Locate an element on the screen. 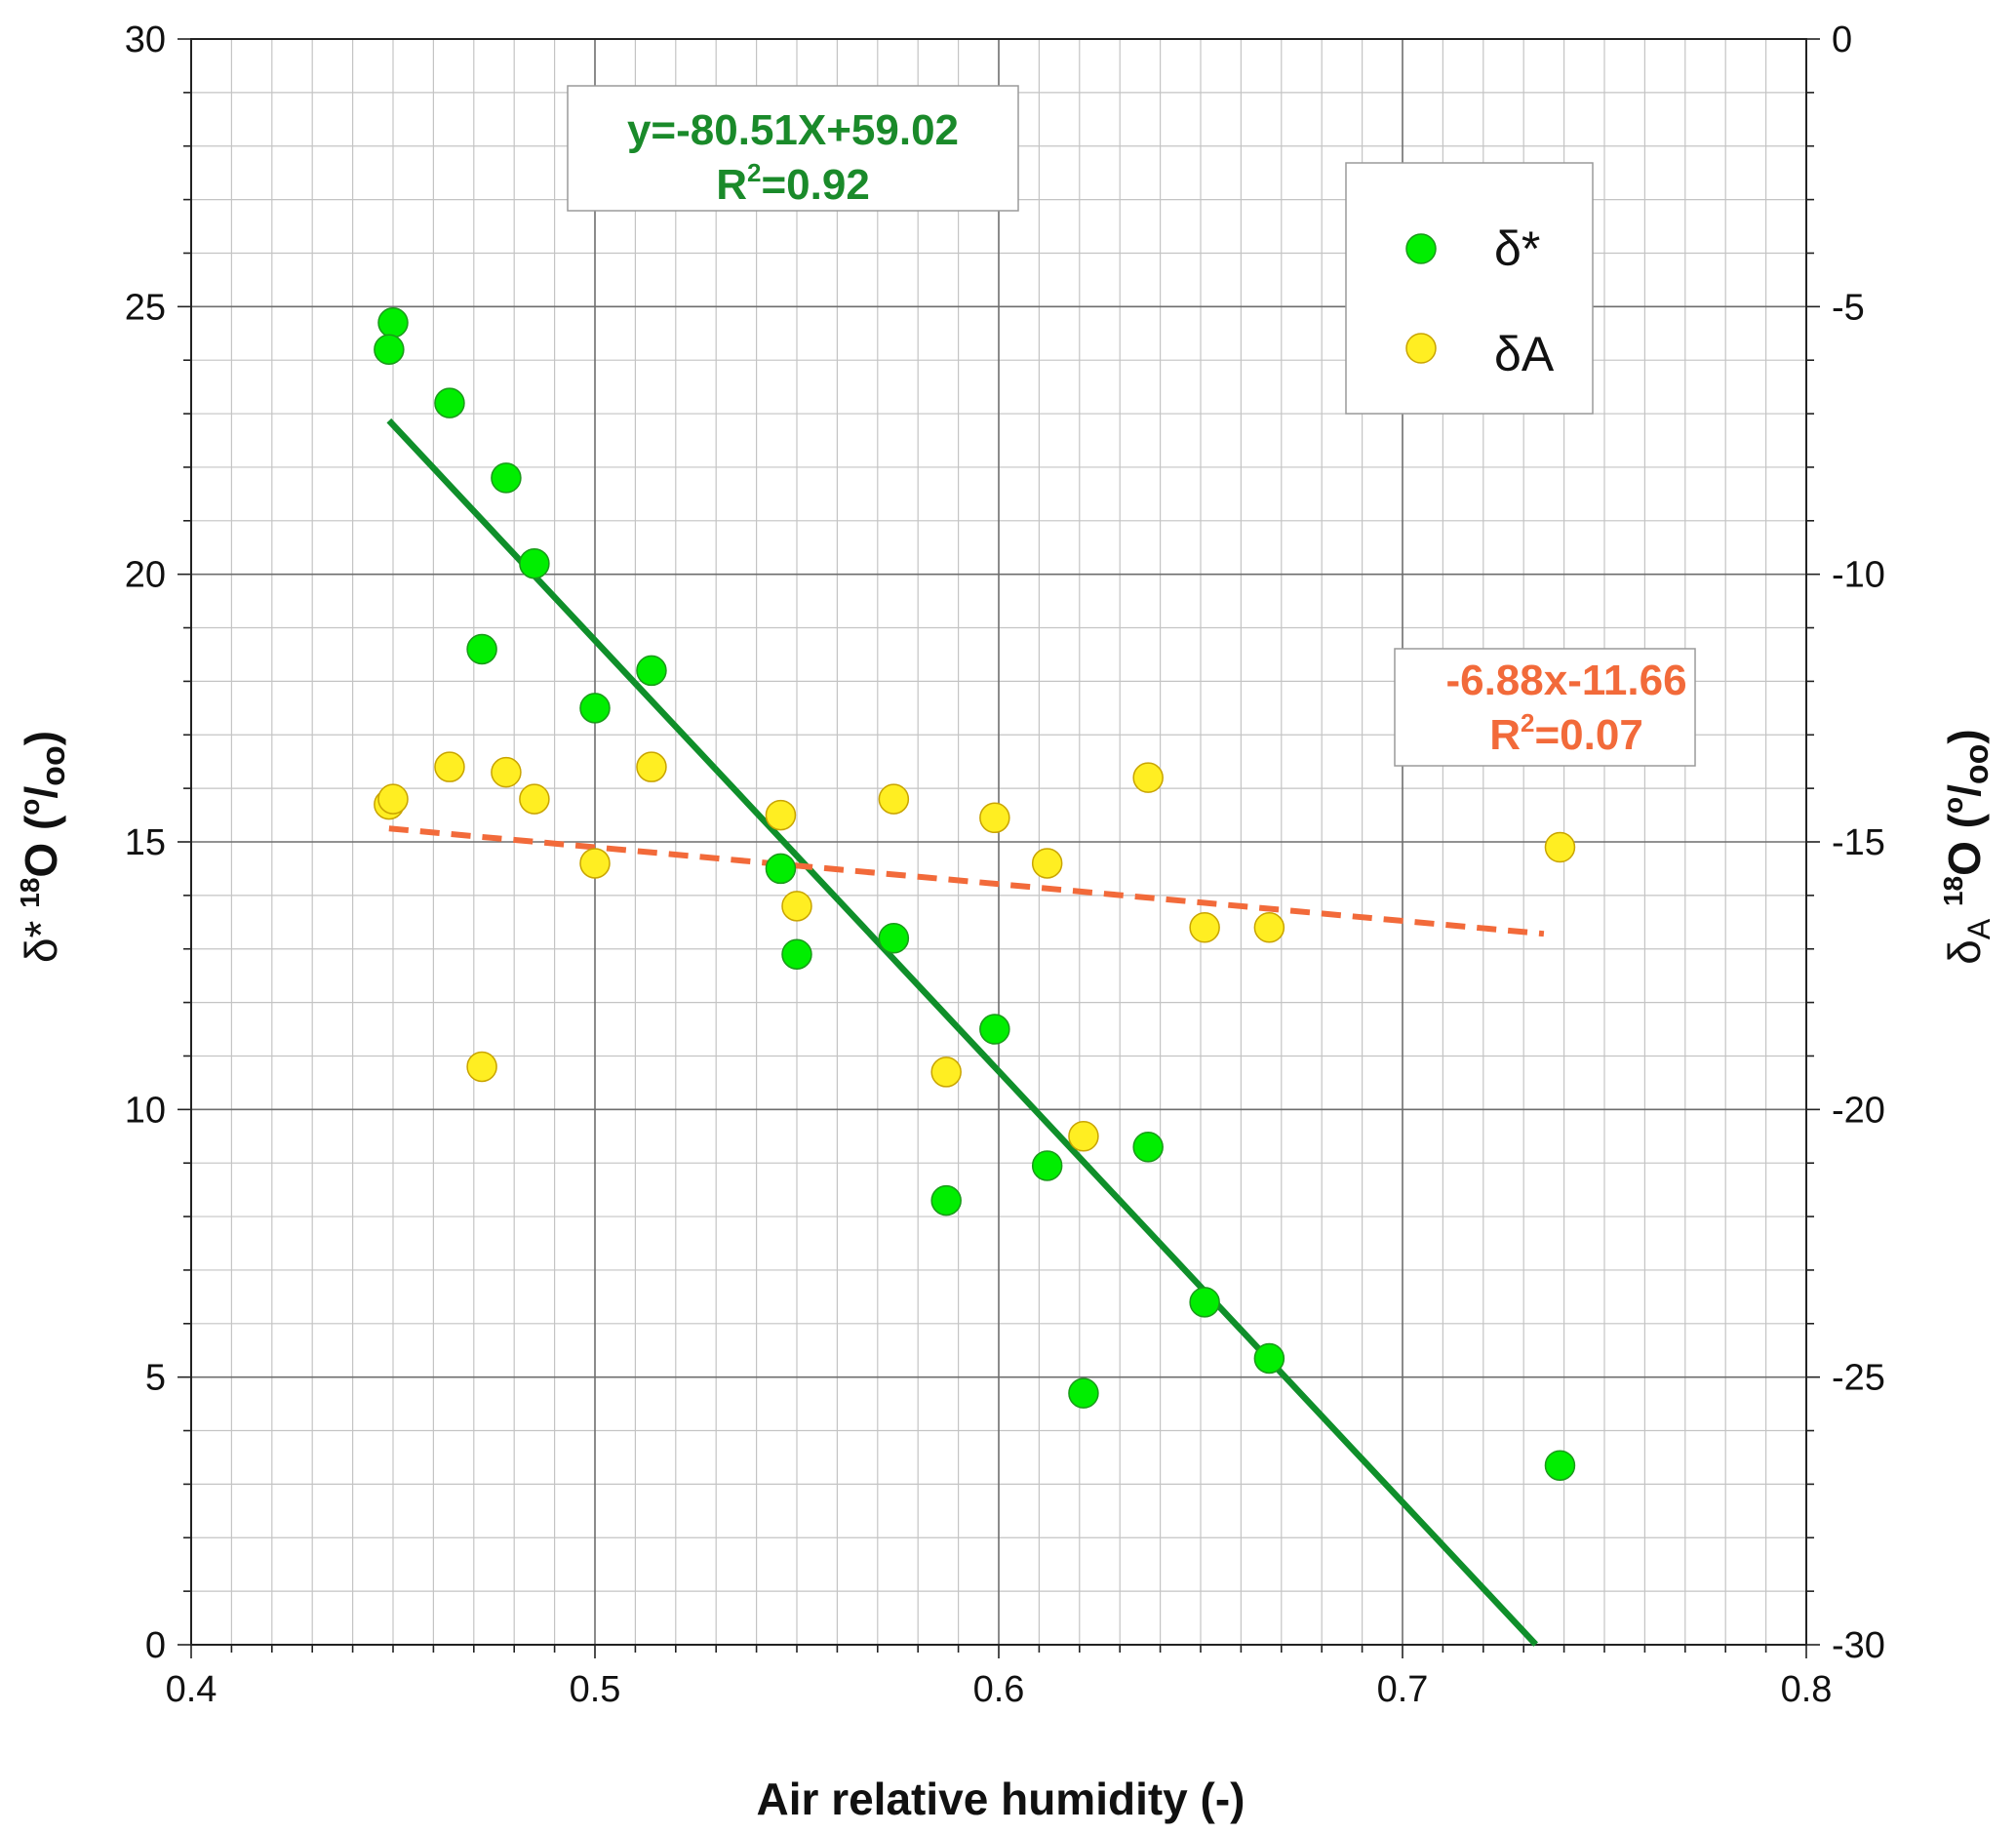  y-right-tick-label: -30 is located at coordinates (1858, 1645).